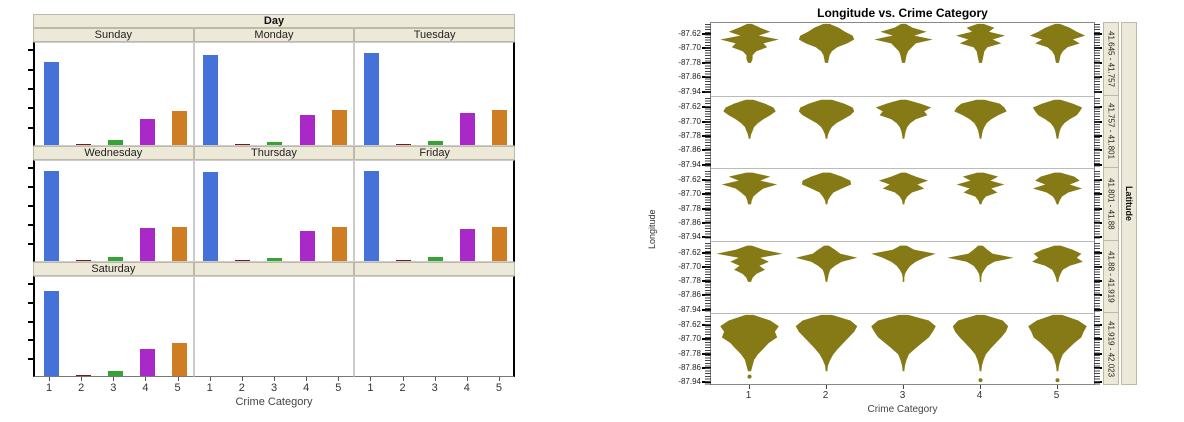 This screenshot has width=1184, height=422. I want to click on y-tick-label: -87.78, so click(689, 62).